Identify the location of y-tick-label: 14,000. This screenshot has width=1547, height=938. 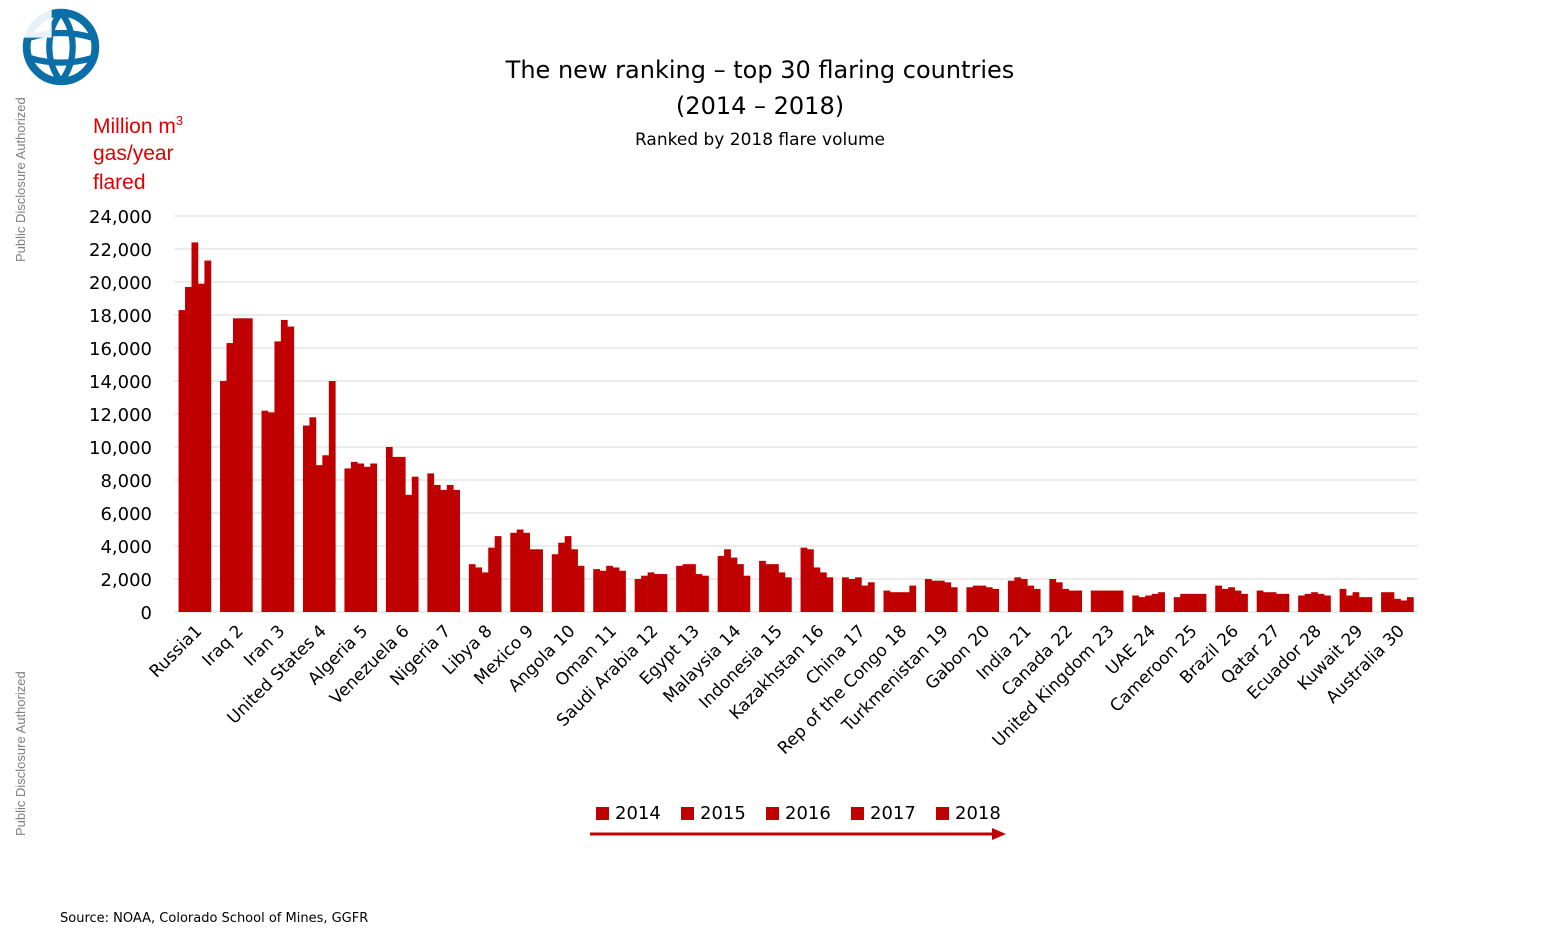
(120, 382).